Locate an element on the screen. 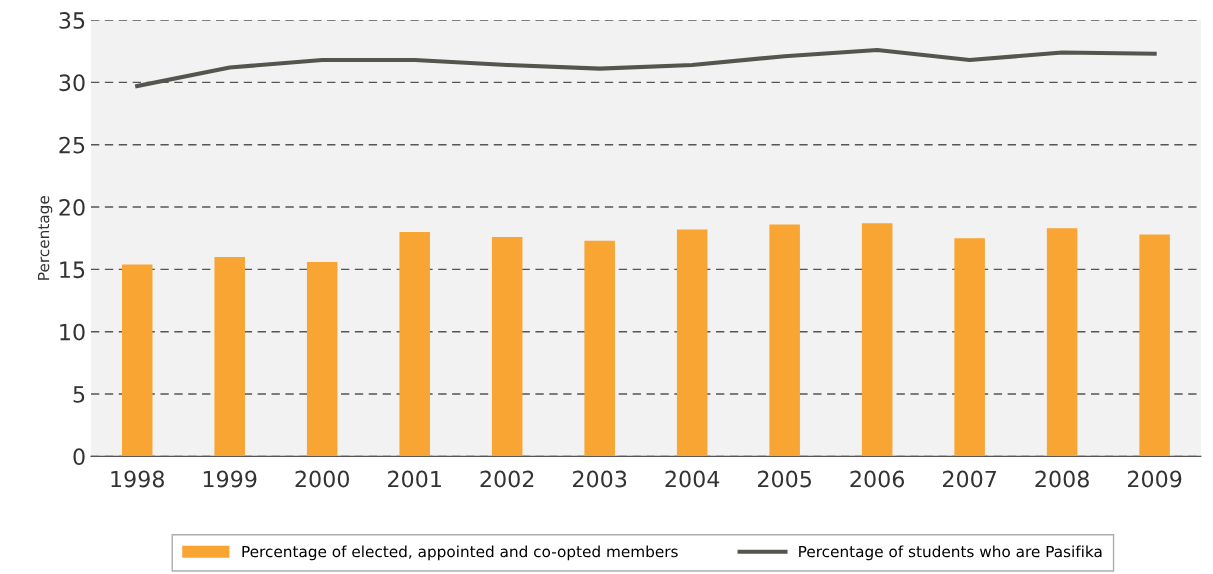 This screenshot has width=1213, height=574. x-tick-label: 2005 is located at coordinates (784, 479).